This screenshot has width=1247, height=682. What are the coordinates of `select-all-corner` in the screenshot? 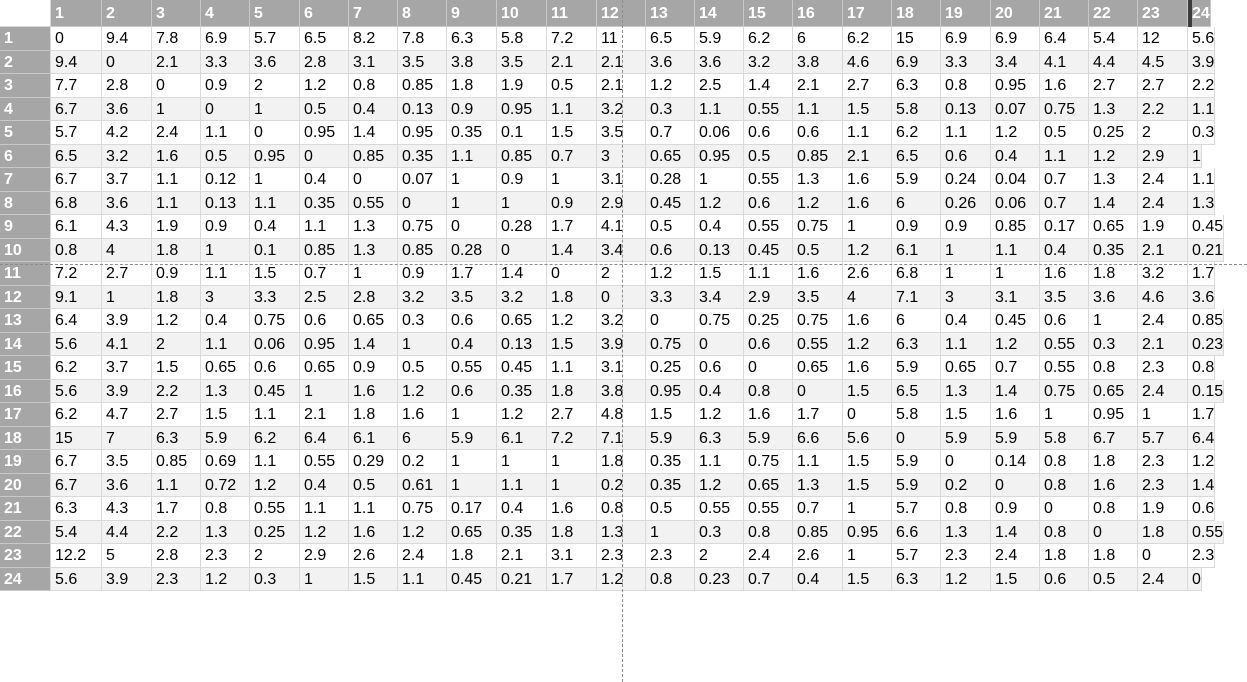 It's located at (25, 13).